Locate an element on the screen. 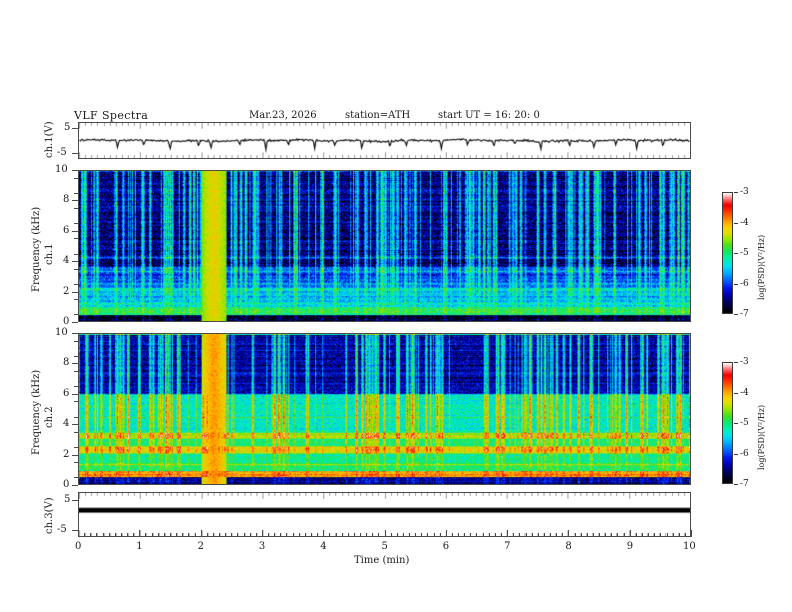  header-station: station=ATH is located at coordinates (378, 115).